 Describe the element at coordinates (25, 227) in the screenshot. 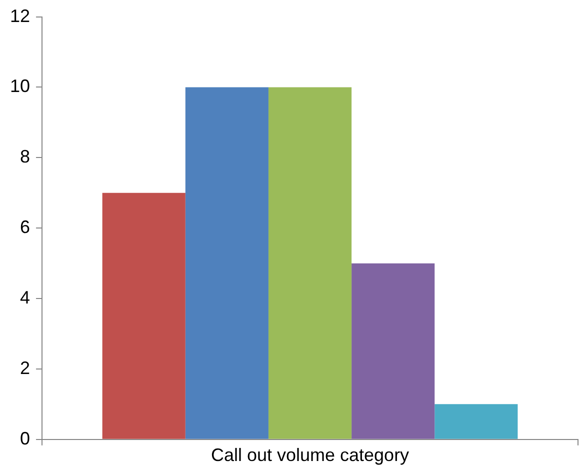

I see `y-tick-label: 6` at that location.